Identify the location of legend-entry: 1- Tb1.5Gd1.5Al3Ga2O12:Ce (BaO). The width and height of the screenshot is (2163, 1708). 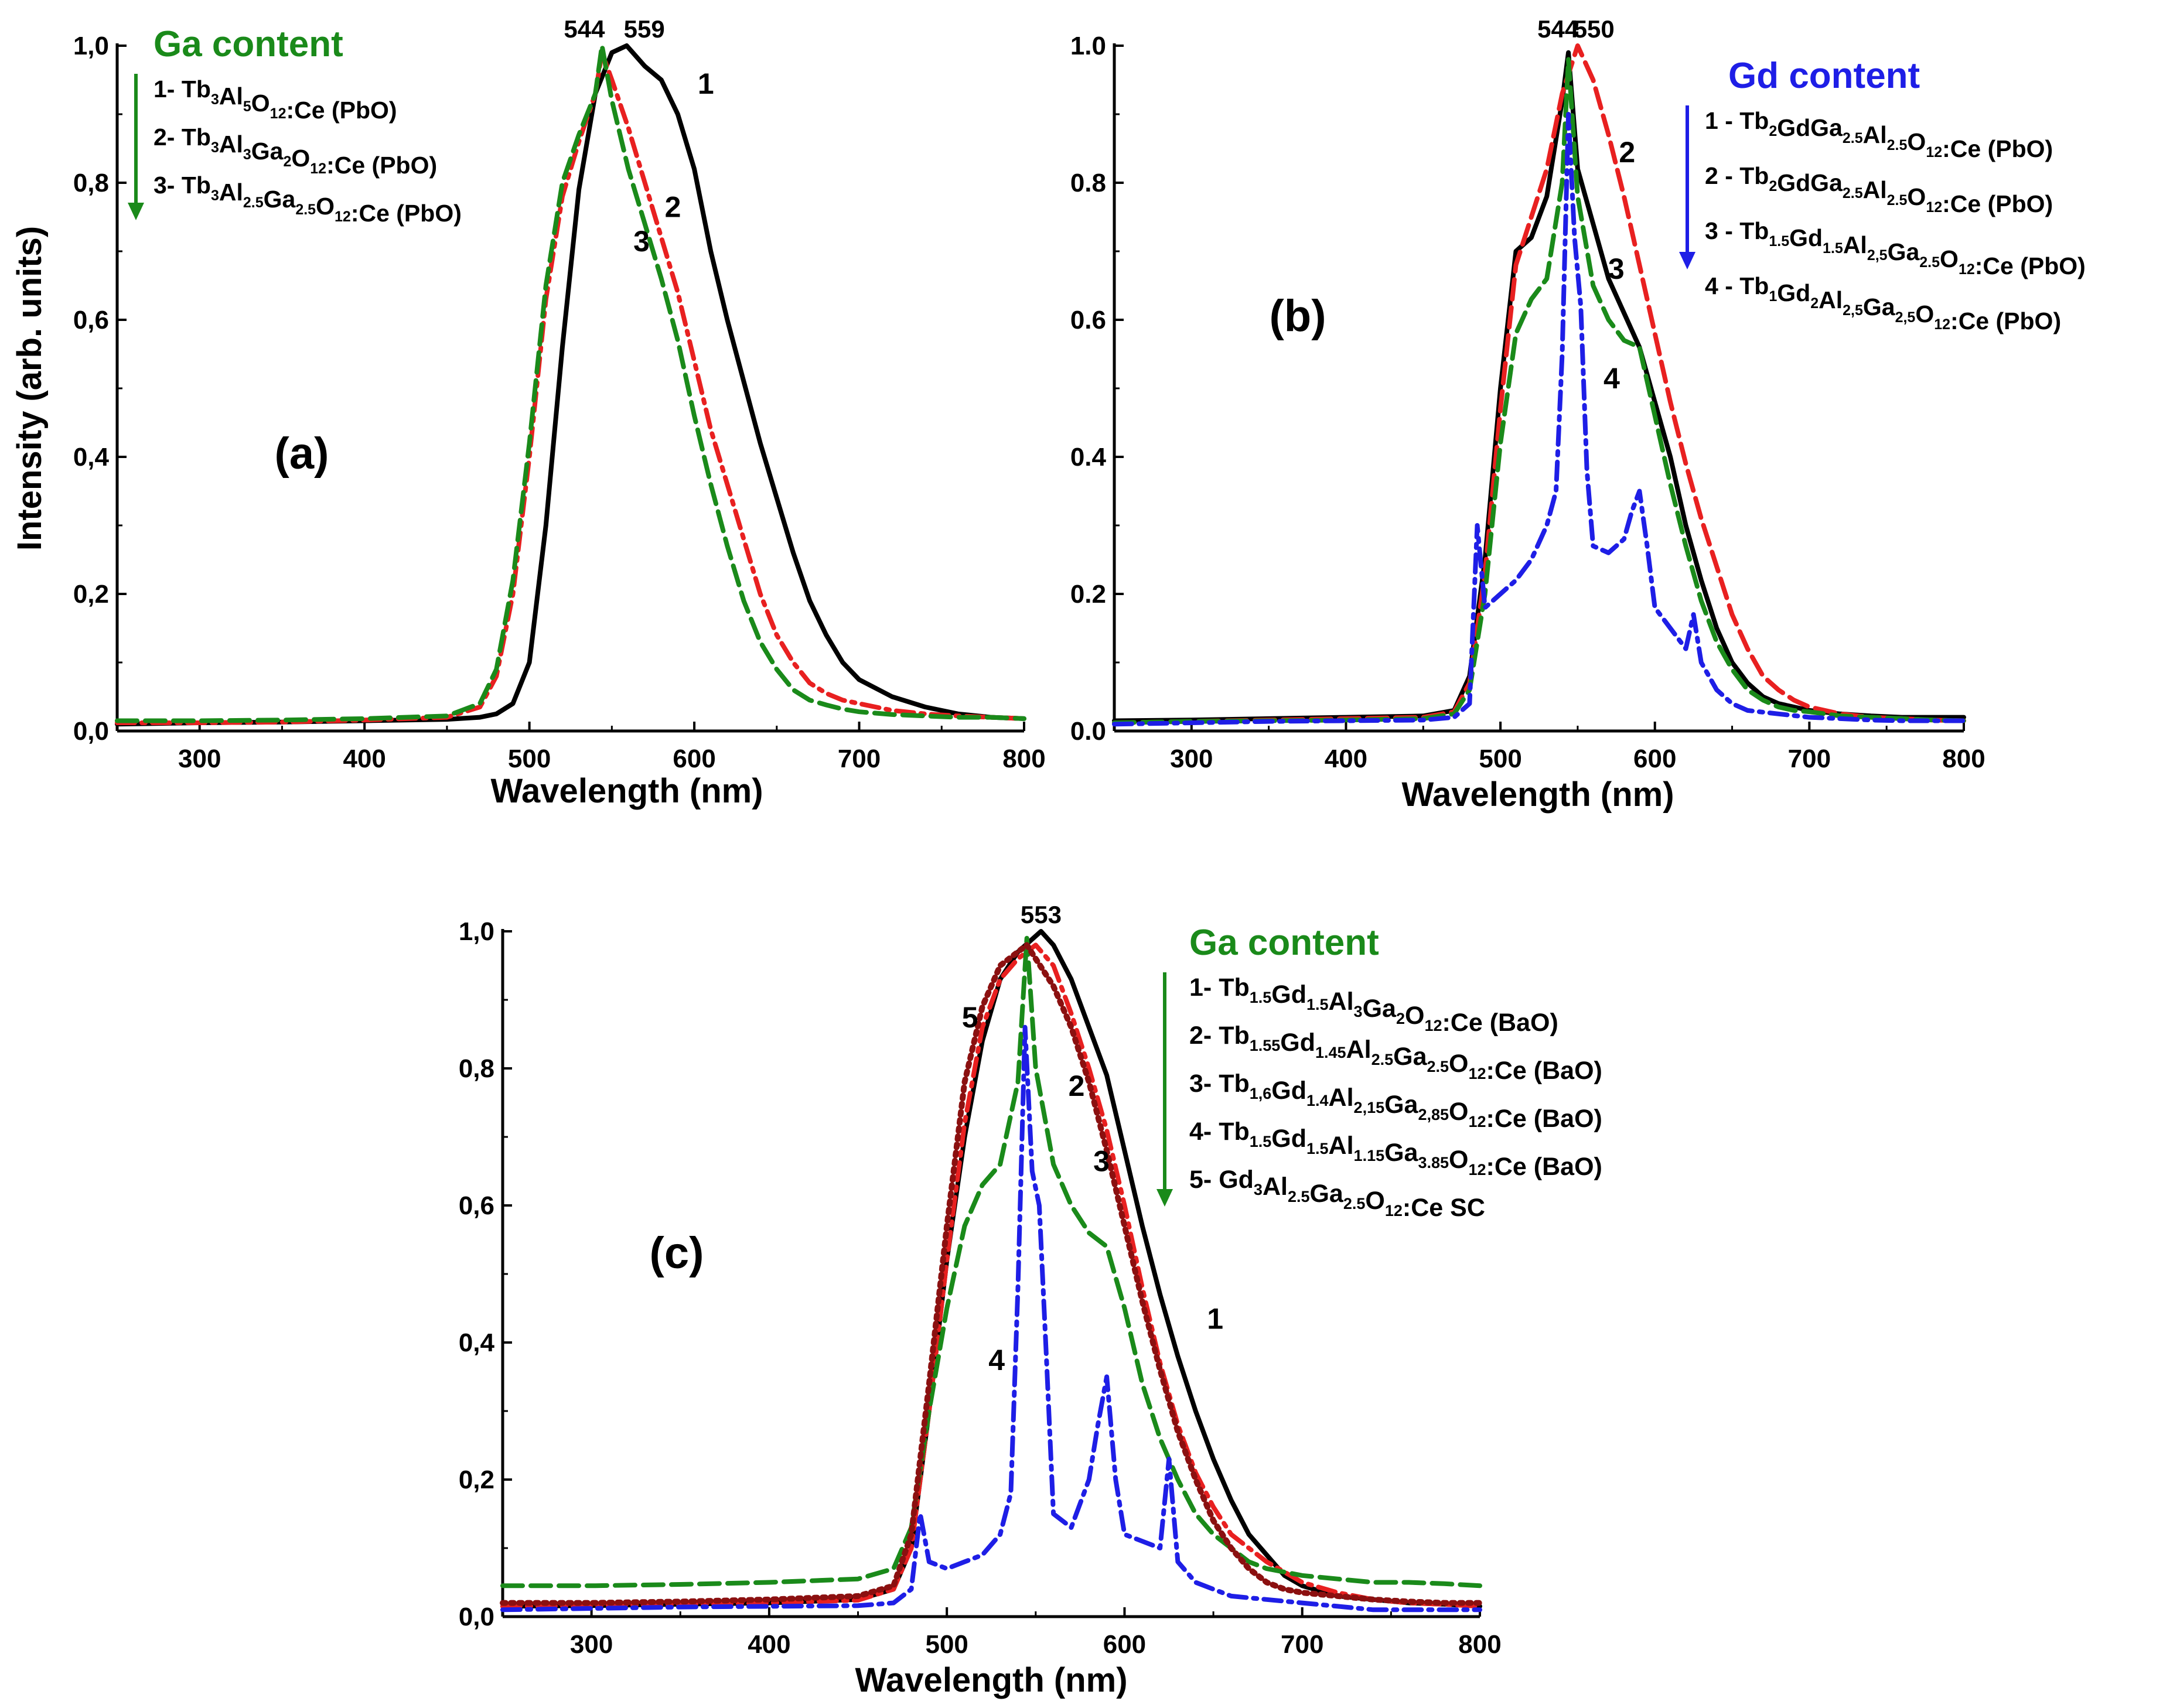
(1373, 1005).